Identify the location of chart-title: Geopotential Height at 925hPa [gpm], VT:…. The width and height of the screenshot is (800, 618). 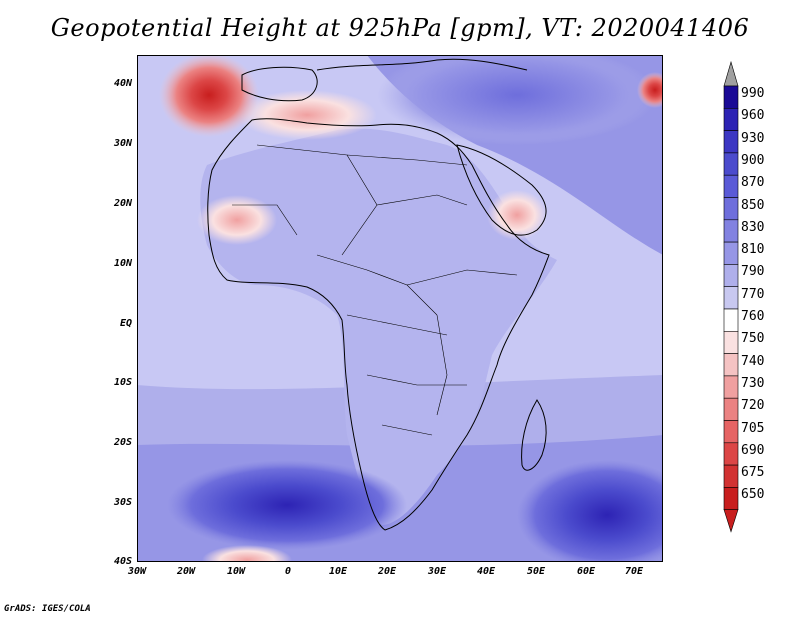
(400, 28).